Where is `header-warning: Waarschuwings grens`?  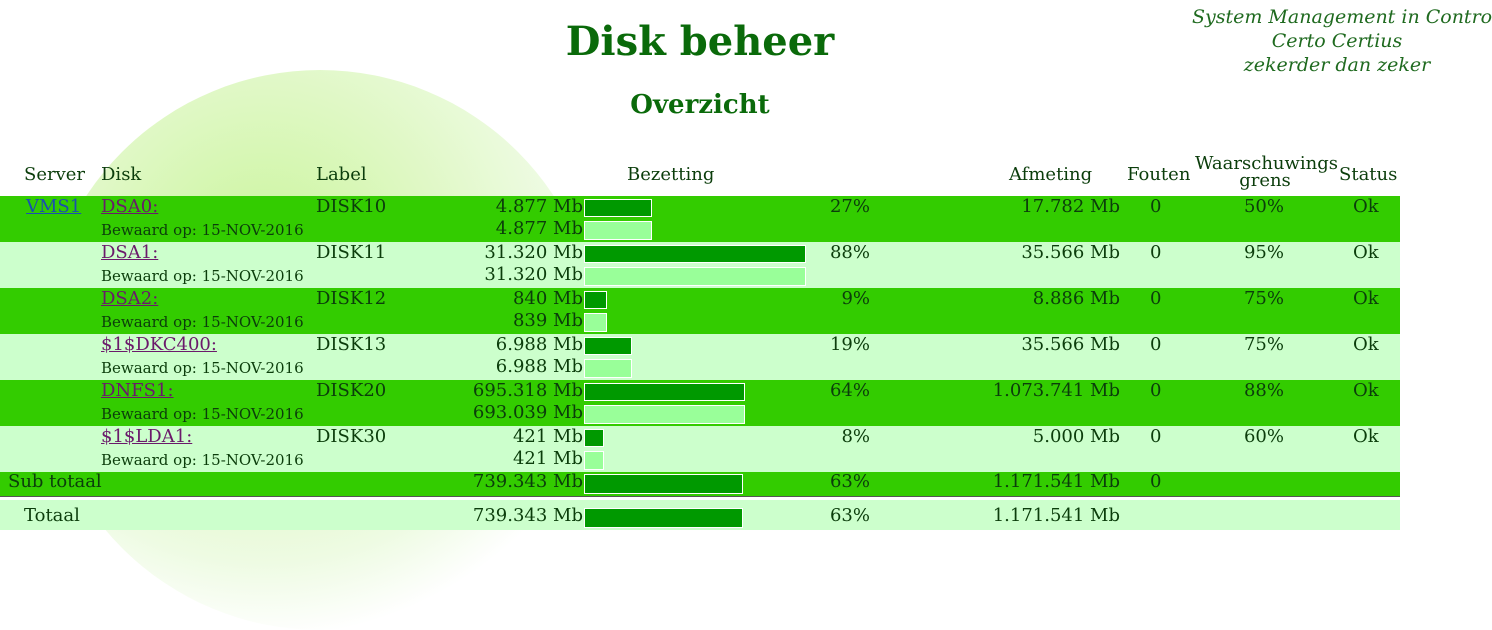
header-warning: Waarschuwings grens is located at coordinates (1267, 172).